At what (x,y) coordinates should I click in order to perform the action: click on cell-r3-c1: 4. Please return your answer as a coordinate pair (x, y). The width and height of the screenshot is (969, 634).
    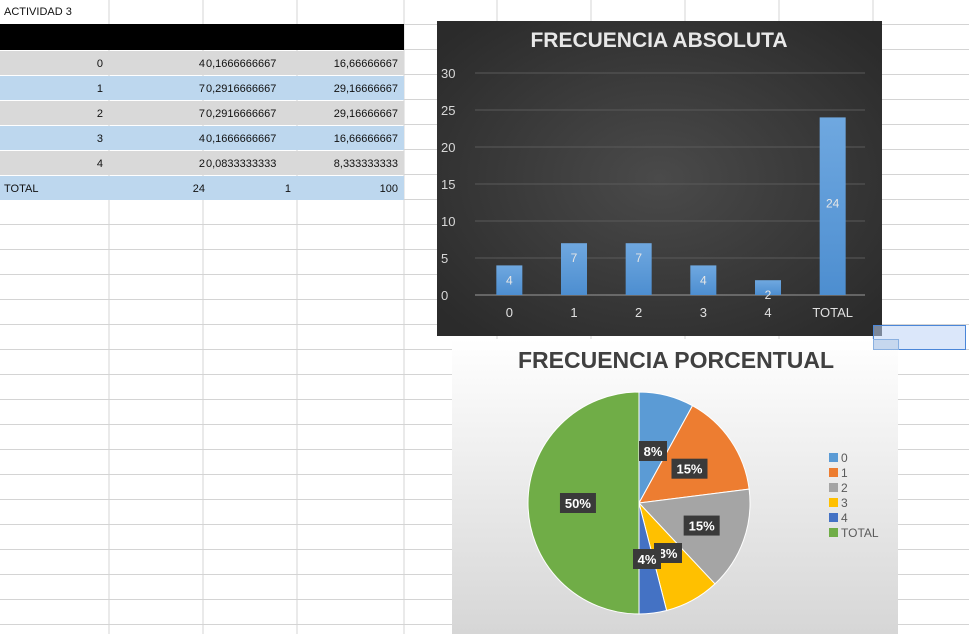
    Looking at the image, I should click on (201, 139).